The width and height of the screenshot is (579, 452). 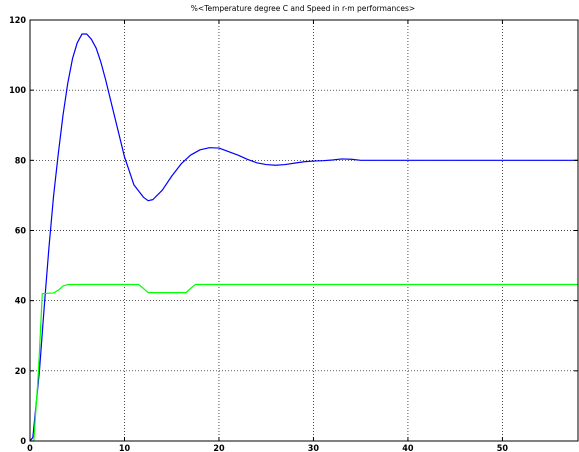 I want to click on y-tick-label: 80, so click(x=21, y=161).